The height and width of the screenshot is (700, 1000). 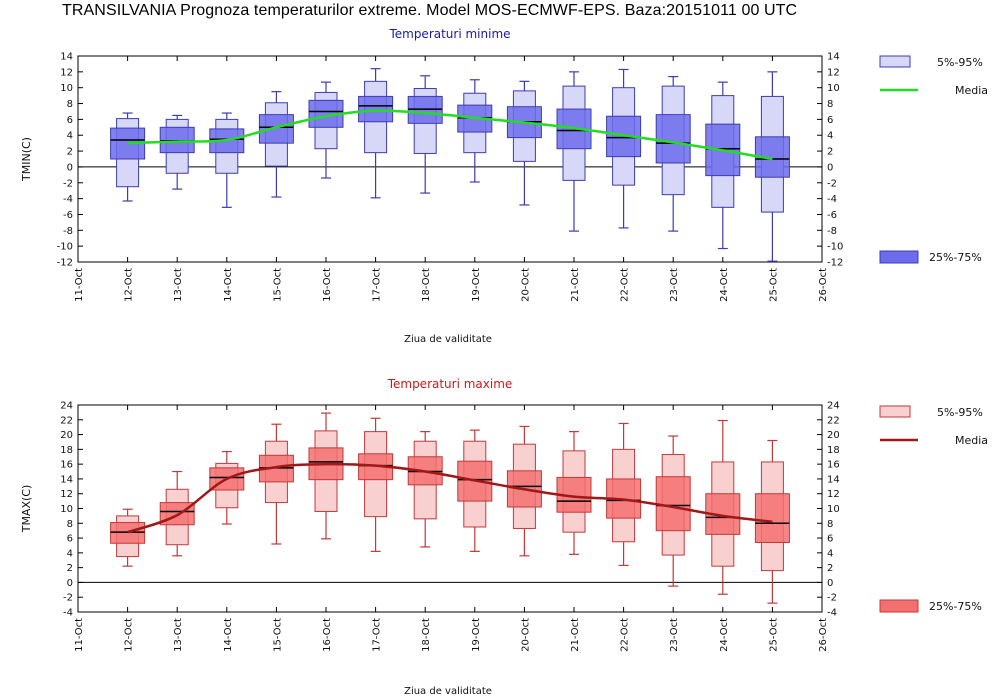 What do you see at coordinates (70, 167) in the screenshot?
I see `y-tick-label-left: 0` at bounding box center [70, 167].